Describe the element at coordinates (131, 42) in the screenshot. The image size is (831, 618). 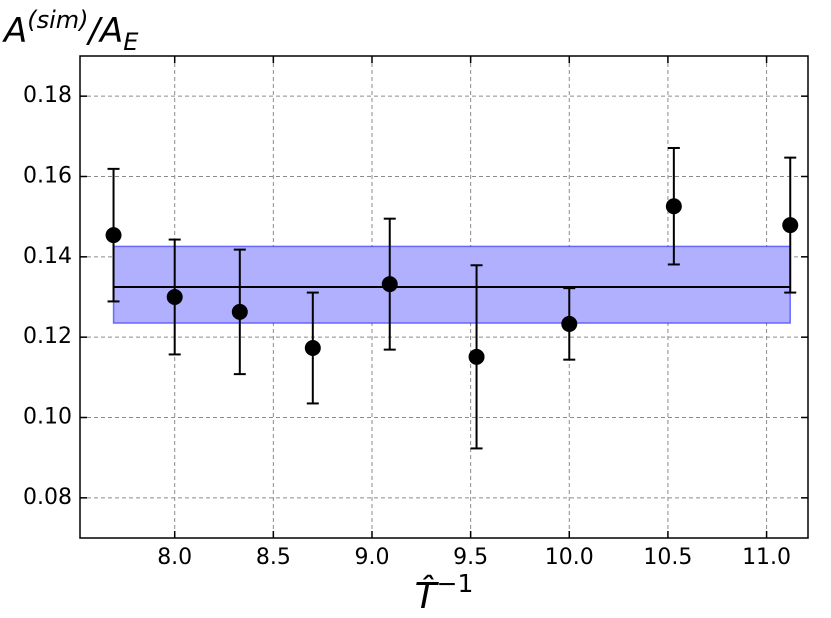
I see `y-label-sub: E` at that location.